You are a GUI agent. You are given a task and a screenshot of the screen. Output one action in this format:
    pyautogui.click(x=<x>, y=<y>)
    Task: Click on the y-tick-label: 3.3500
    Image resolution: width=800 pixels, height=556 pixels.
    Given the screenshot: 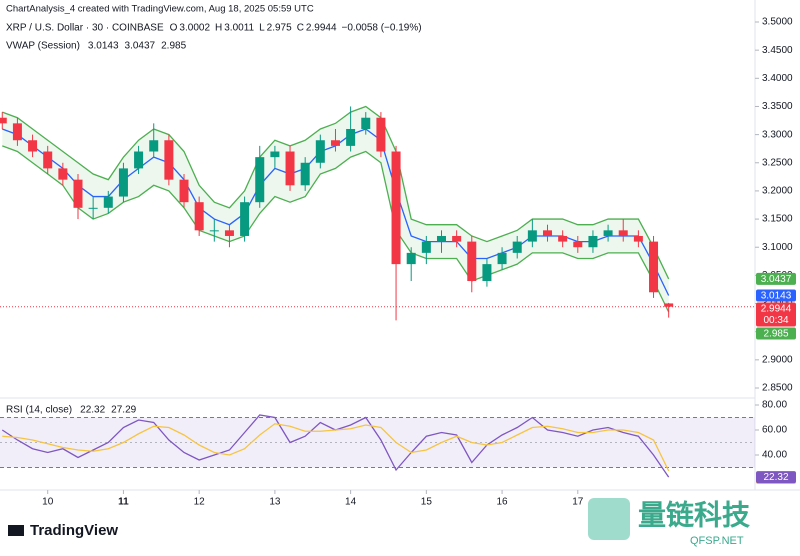 What is the action you would take?
    pyautogui.click(x=777, y=106)
    